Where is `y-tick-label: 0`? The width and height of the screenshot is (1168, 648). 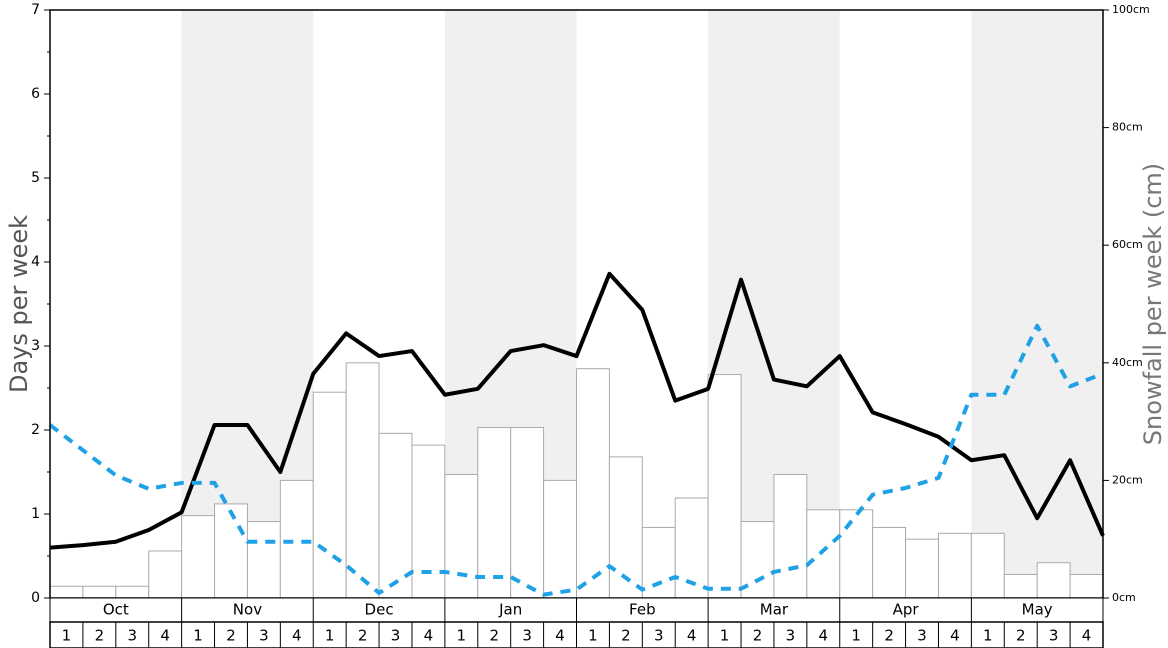 y-tick-label: 0 is located at coordinates (35, 598).